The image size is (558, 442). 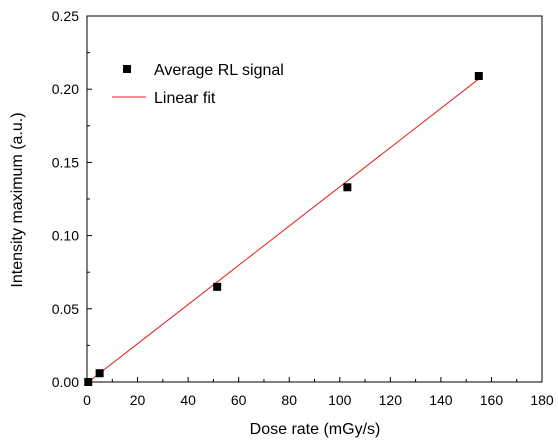 What do you see at coordinates (198, 84) in the screenshot?
I see `legend: Average RL signal Linear fit` at bounding box center [198, 84].